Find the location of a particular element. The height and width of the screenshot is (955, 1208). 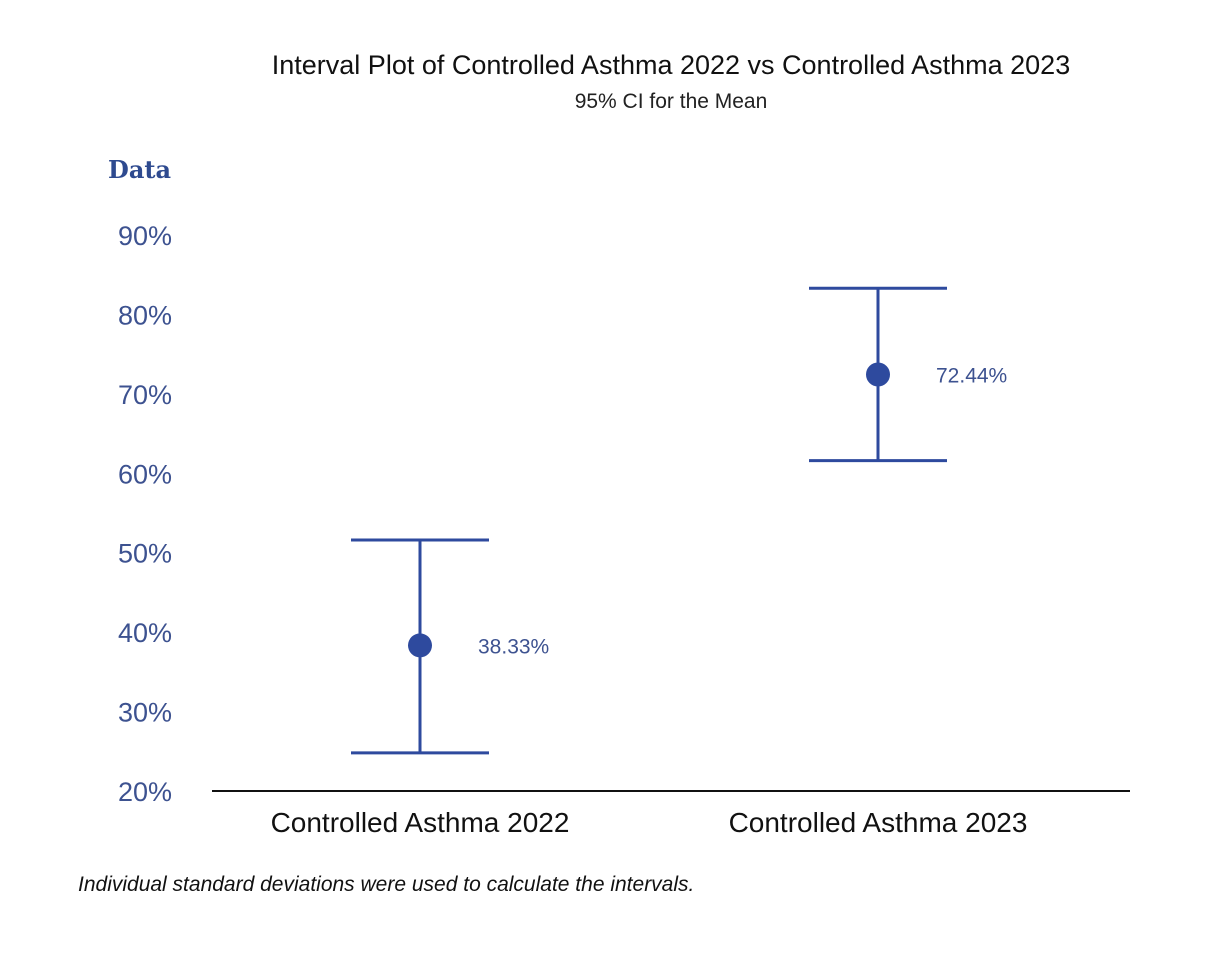

mean-value-label: 38.33% is located at coordinates (513, 646).